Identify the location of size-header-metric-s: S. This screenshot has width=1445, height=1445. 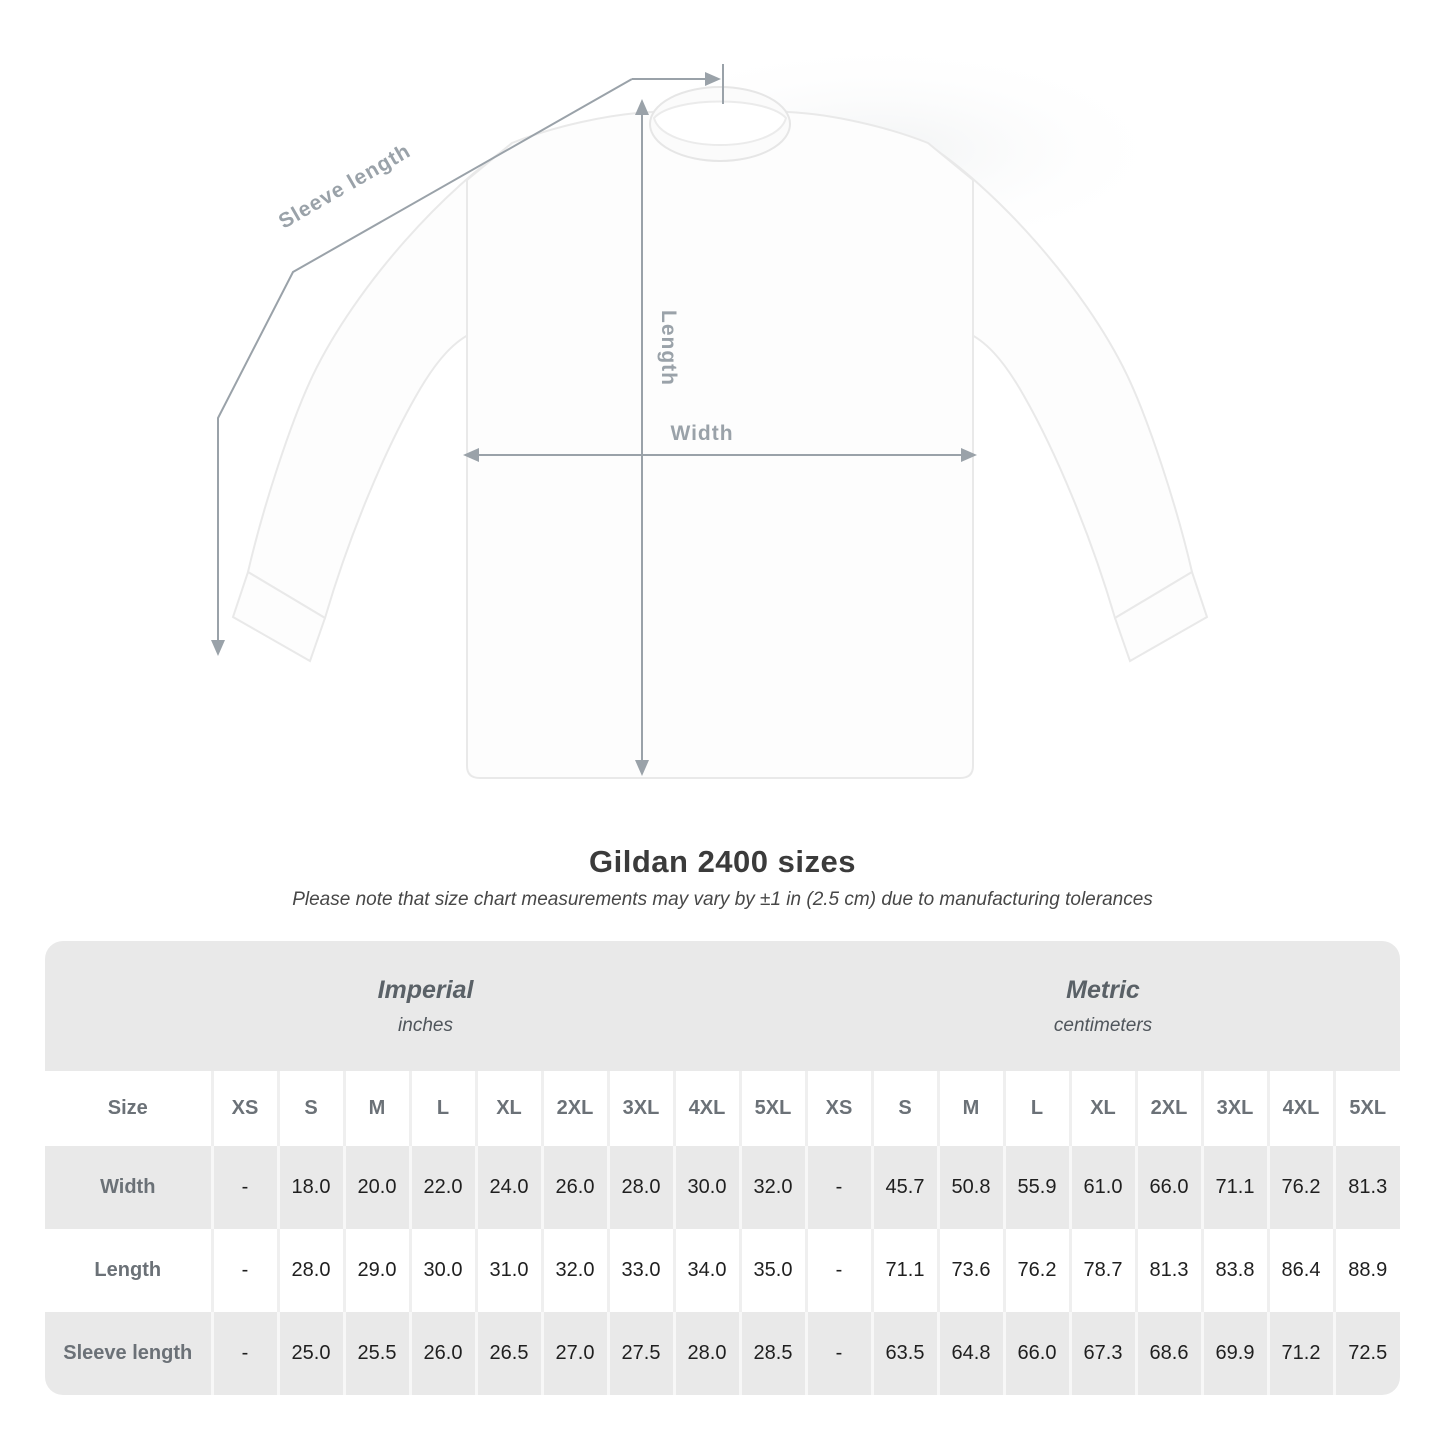
(904, 1108).